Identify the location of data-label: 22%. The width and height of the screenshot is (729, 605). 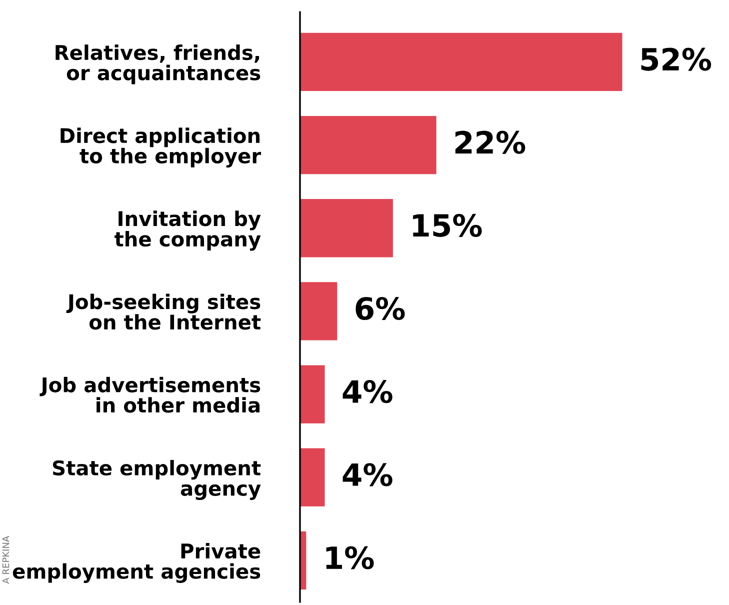
(490, 142).